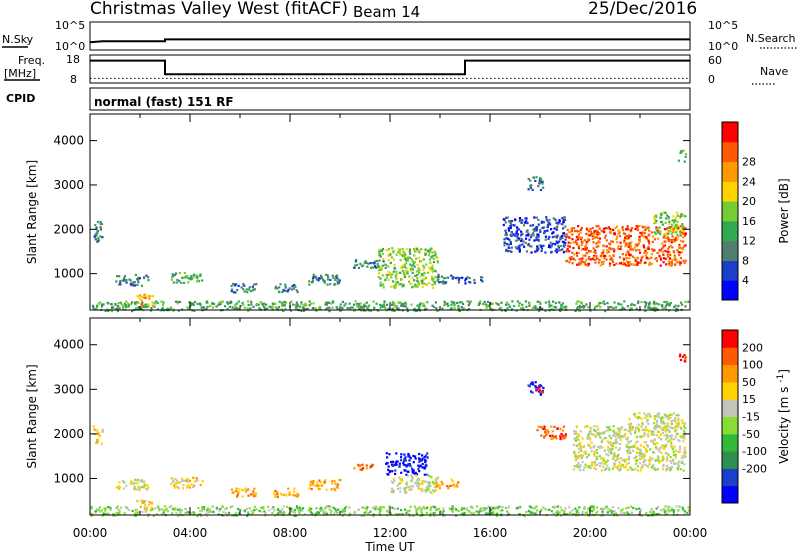 Image resolution: width=800 pixels, height=558 pixels. Describe the element at coordinates (752, 365) in the screenshot. I see `velocity-colorbar-tick-label: 100` at that location.